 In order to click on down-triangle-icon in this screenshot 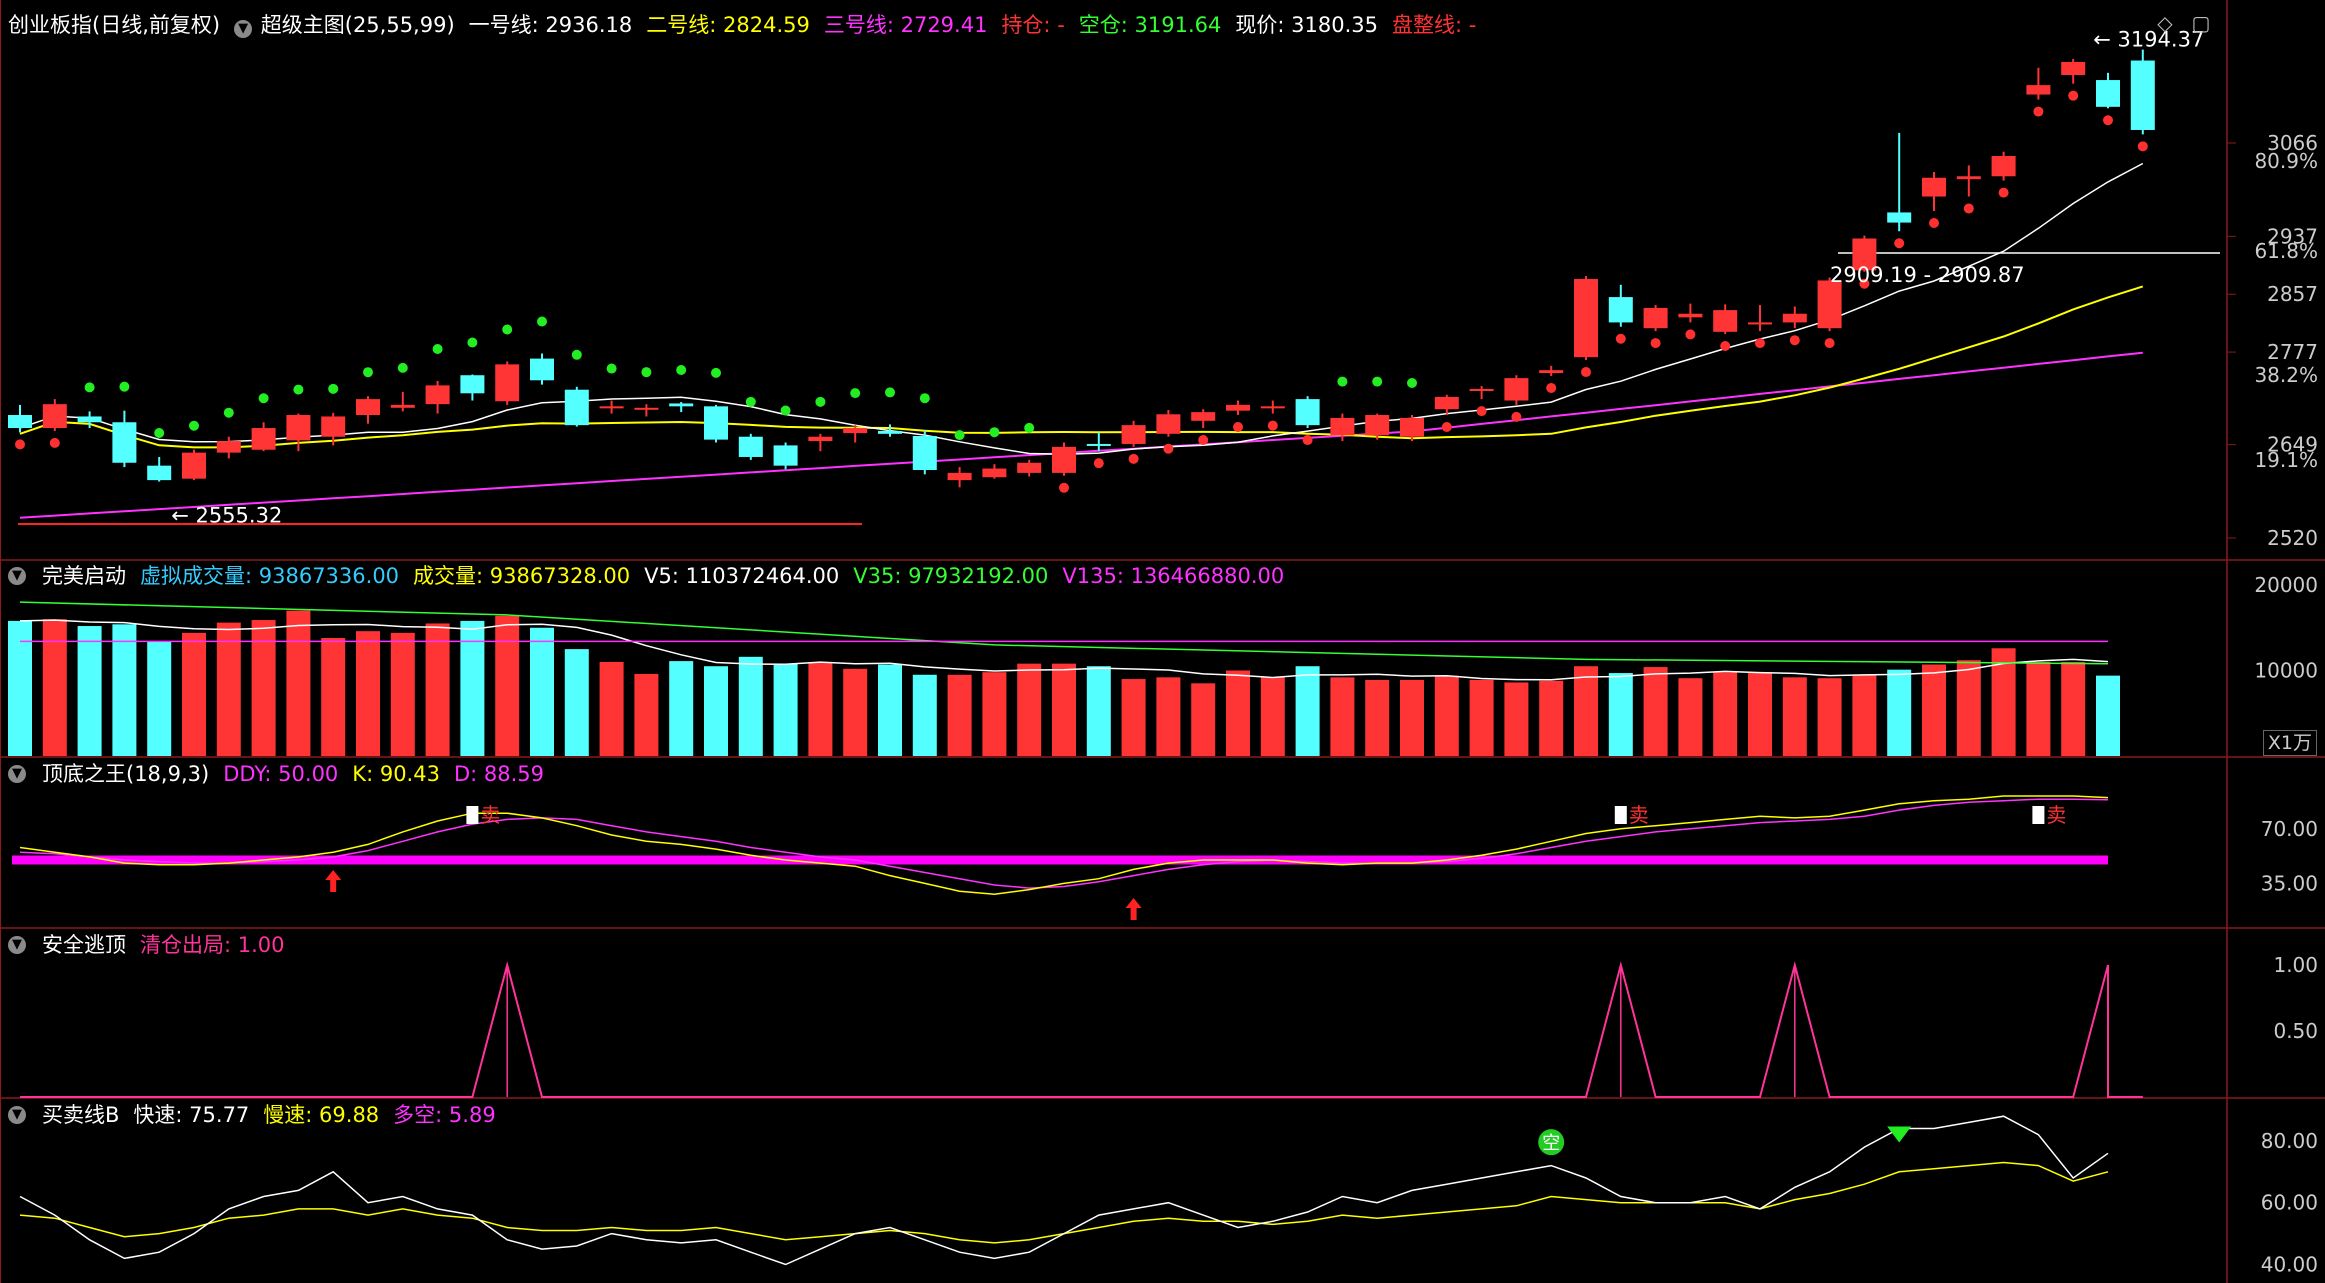, I will do `click(1899, 1134)`.